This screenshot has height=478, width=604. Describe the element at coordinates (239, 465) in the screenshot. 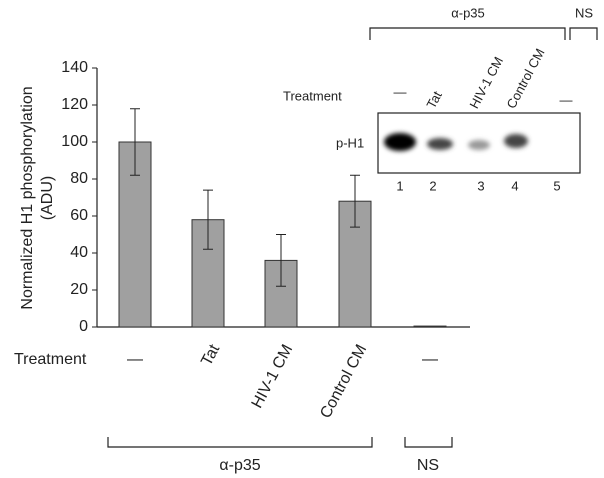

I see `group-label: α-p35` at that location.